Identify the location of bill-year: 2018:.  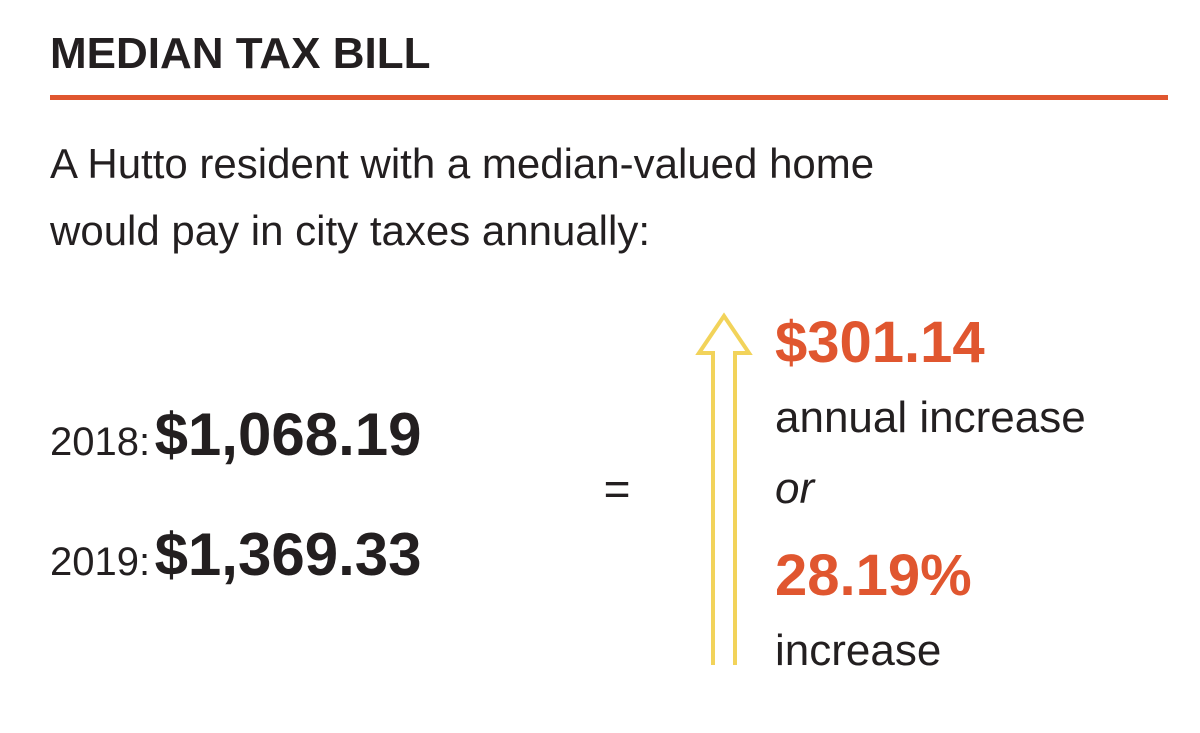
(100, 442).